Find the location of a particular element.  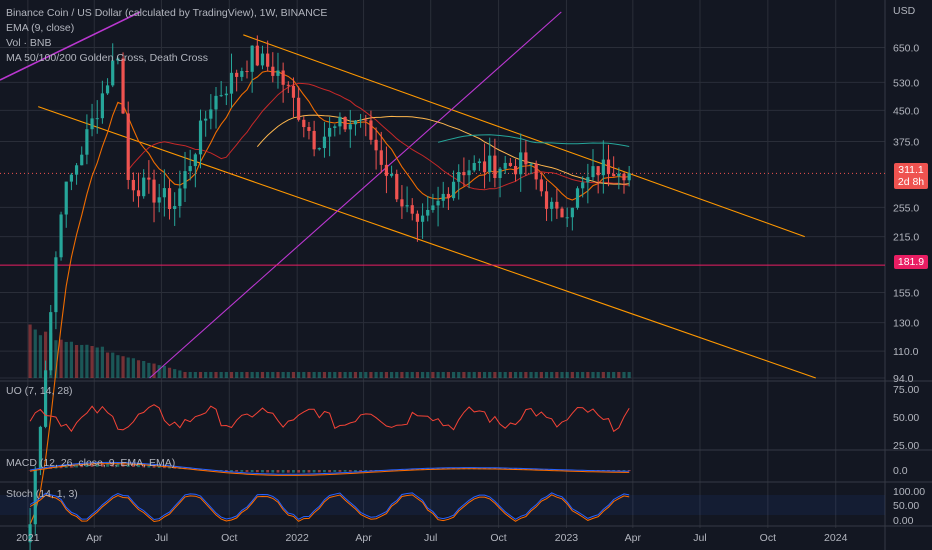

uo-pane-label: UO (7, 14, 28) is located at coordinates (39, 391).